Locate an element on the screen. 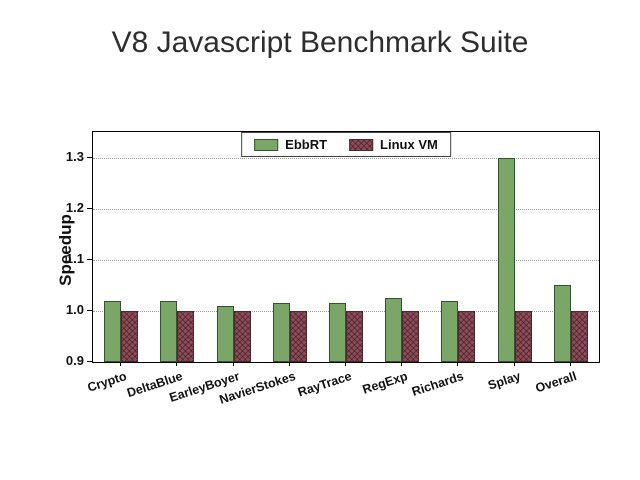 The width and height of the screenshot is (640, 480). legend-swatch-linux-vm is located at coordinates (361, 144).